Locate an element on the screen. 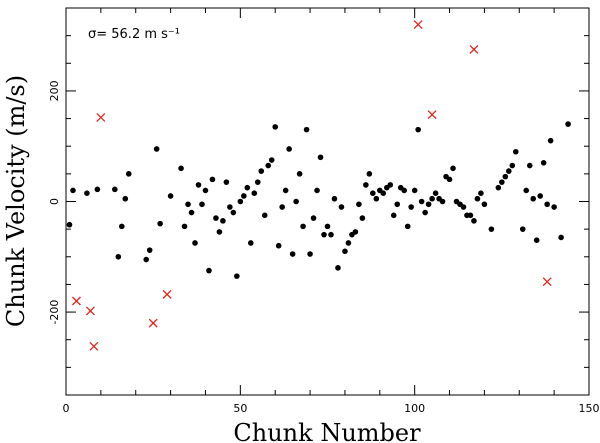 The height and width of the screenshot is (443, 600). sigma-annotation: σ= 56.2 m s⁻¹ is located at coordinates (134, 34).